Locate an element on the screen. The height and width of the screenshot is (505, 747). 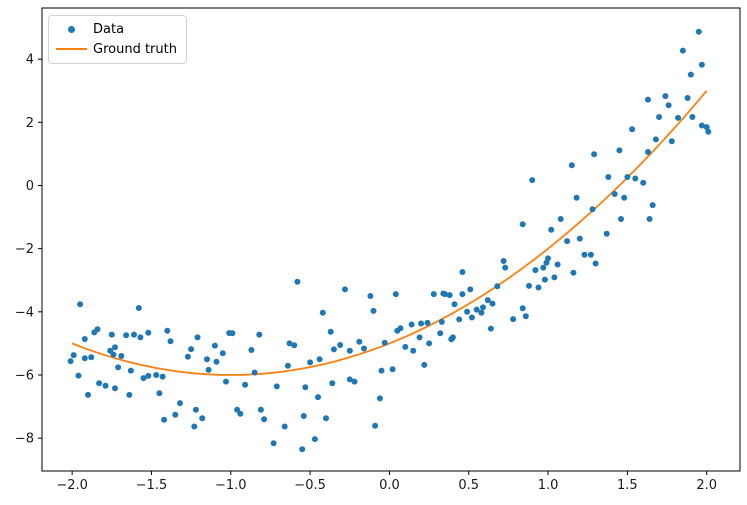
legend-item-ground-truth: Ground truth is located at coordinates (114, 49).